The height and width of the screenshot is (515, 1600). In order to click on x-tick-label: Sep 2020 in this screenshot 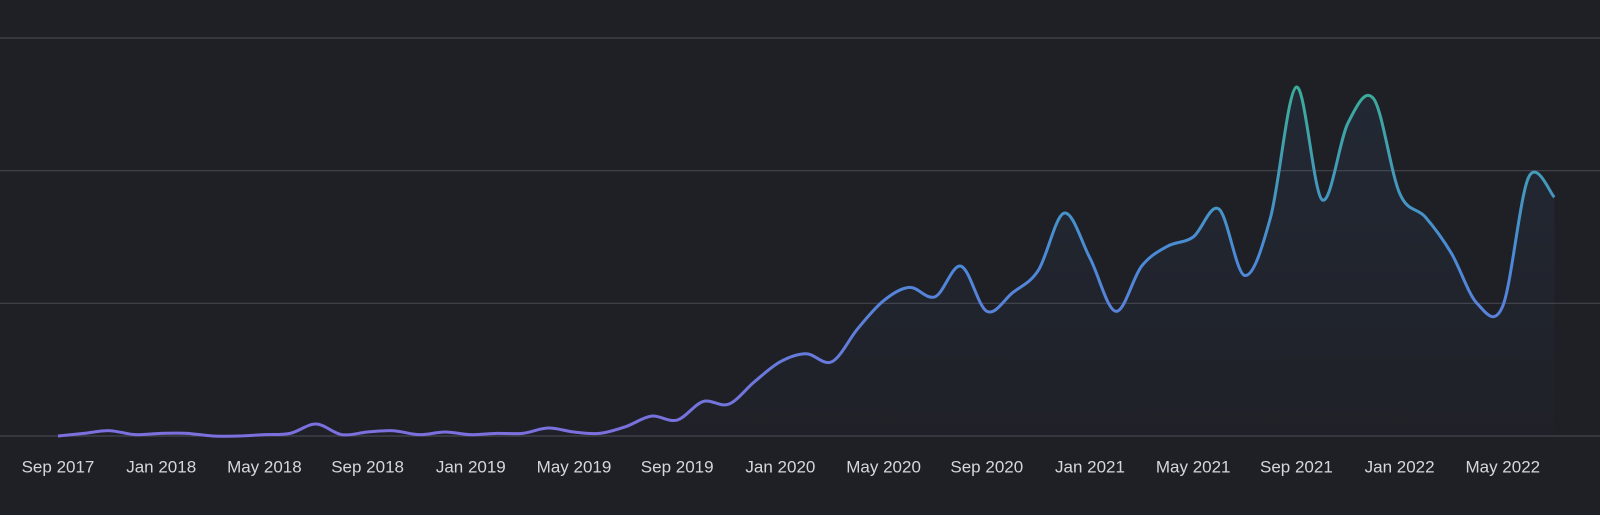, I will do `click(986, 466)`.